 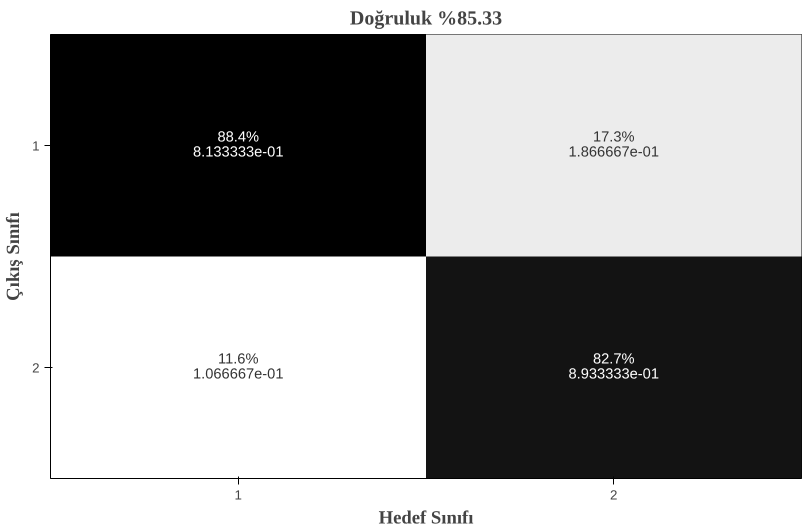 What do you see at coordinates (613, 138) in the screenshot?
I see `data-label: 17.3%` at bounding box center [613, 138].